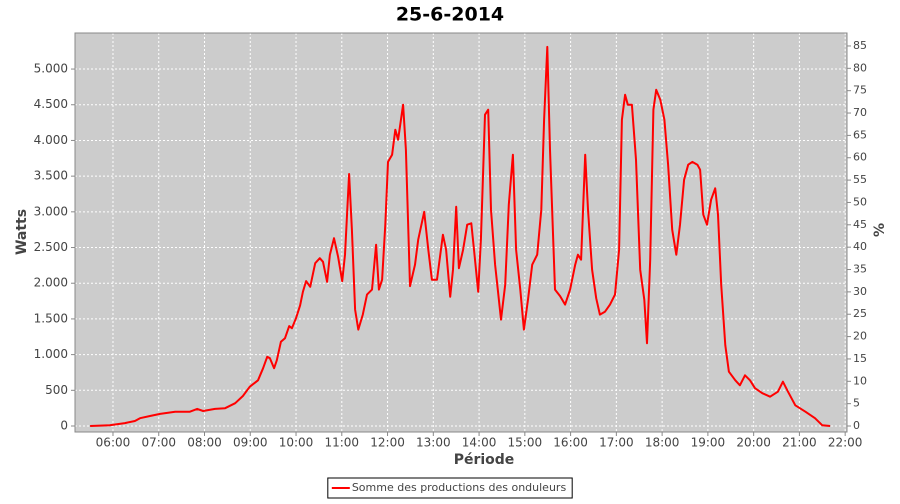 This screenshot has width=900, height=504. What do you see at coordinates (51, 318) in the screenshot?
I see `y-tick-label: 1.500` at bounding box center [51, 318].